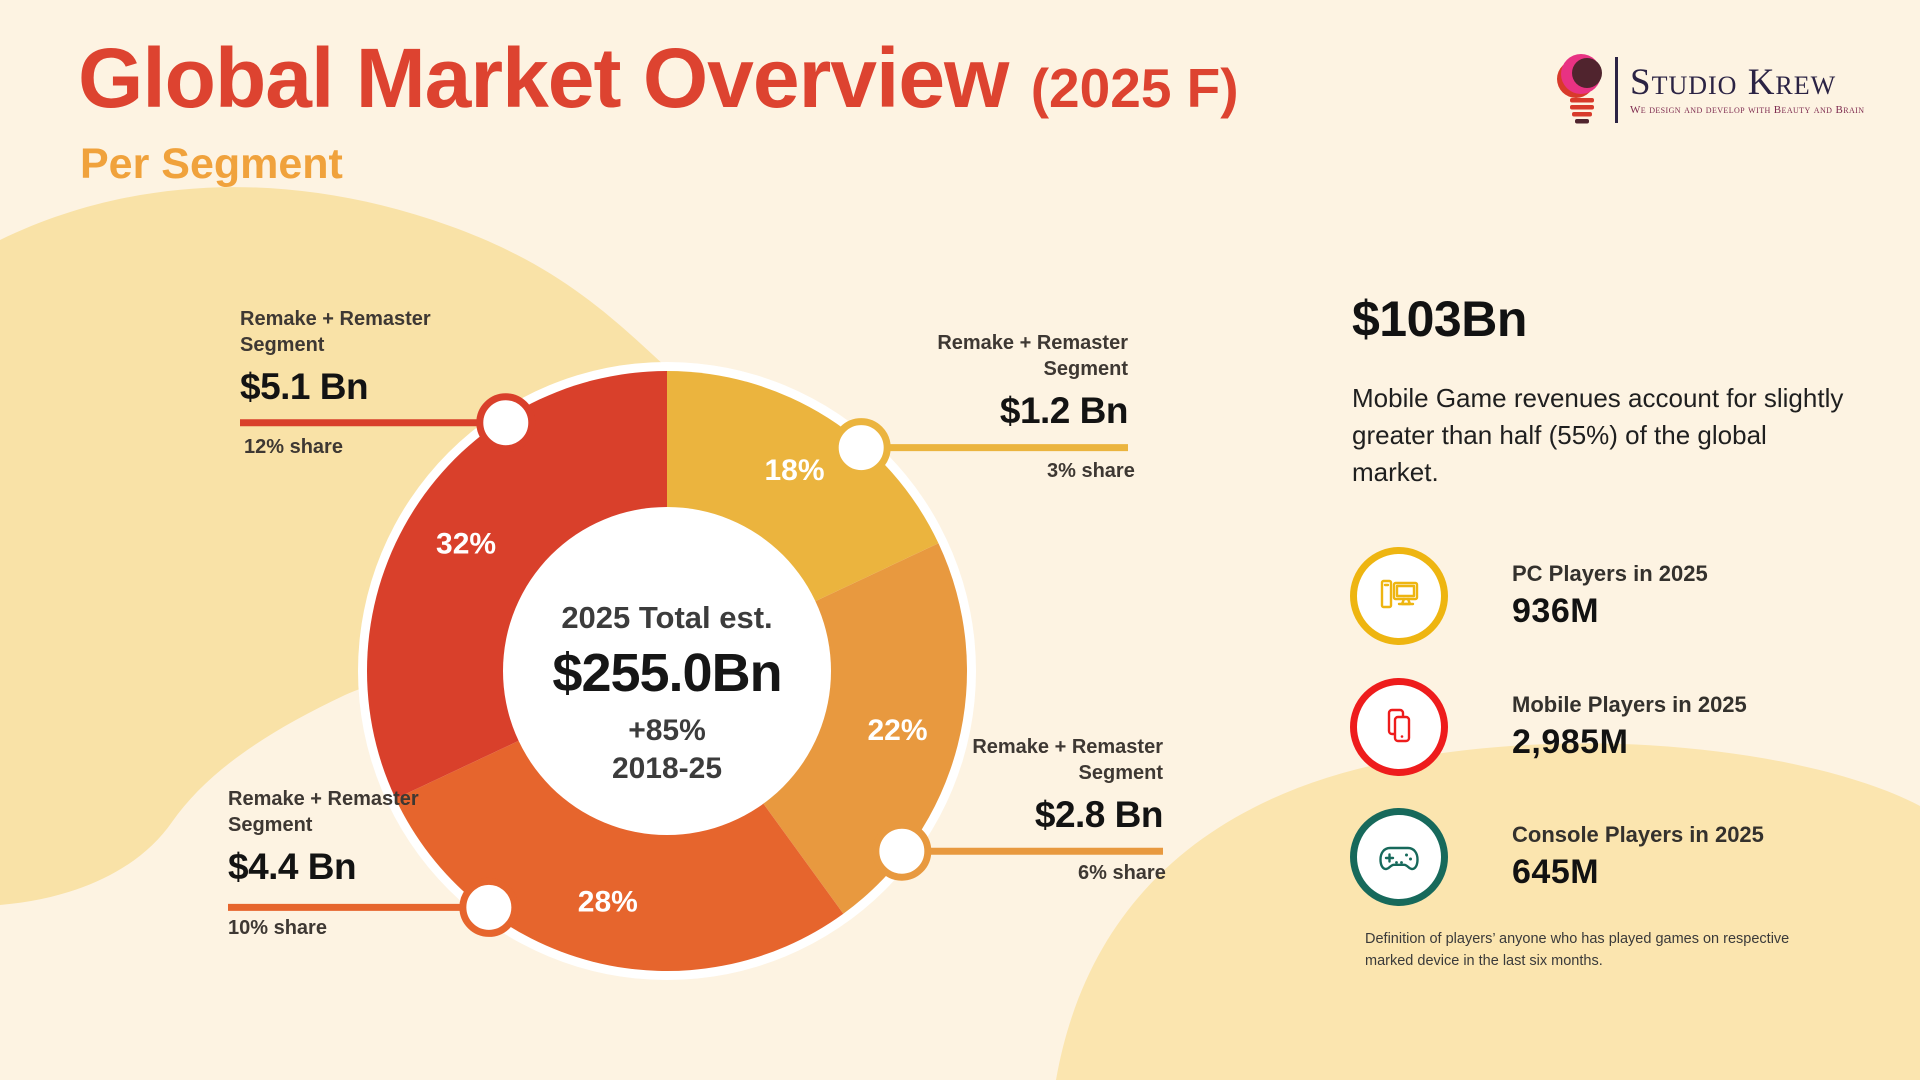 The height and width of the screenshot is (1080, 1920). What do you see at coordinates (1610, 573) in the screenshot?
I see `stat-label: PC Players in 2025` at bounding box center [1610, 573].